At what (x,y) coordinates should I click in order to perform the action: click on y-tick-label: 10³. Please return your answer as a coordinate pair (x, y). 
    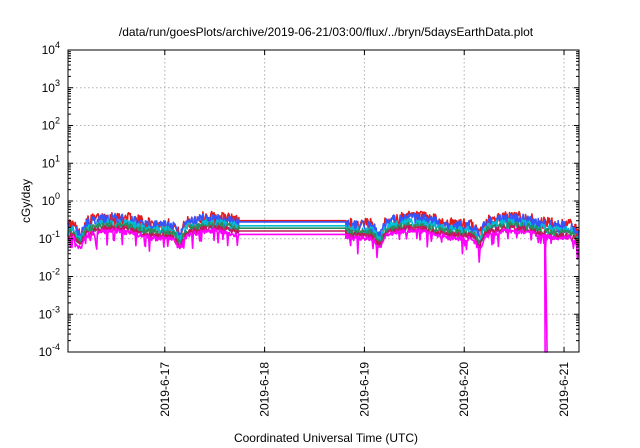
    Looking at the image, I should click on (51, 86).